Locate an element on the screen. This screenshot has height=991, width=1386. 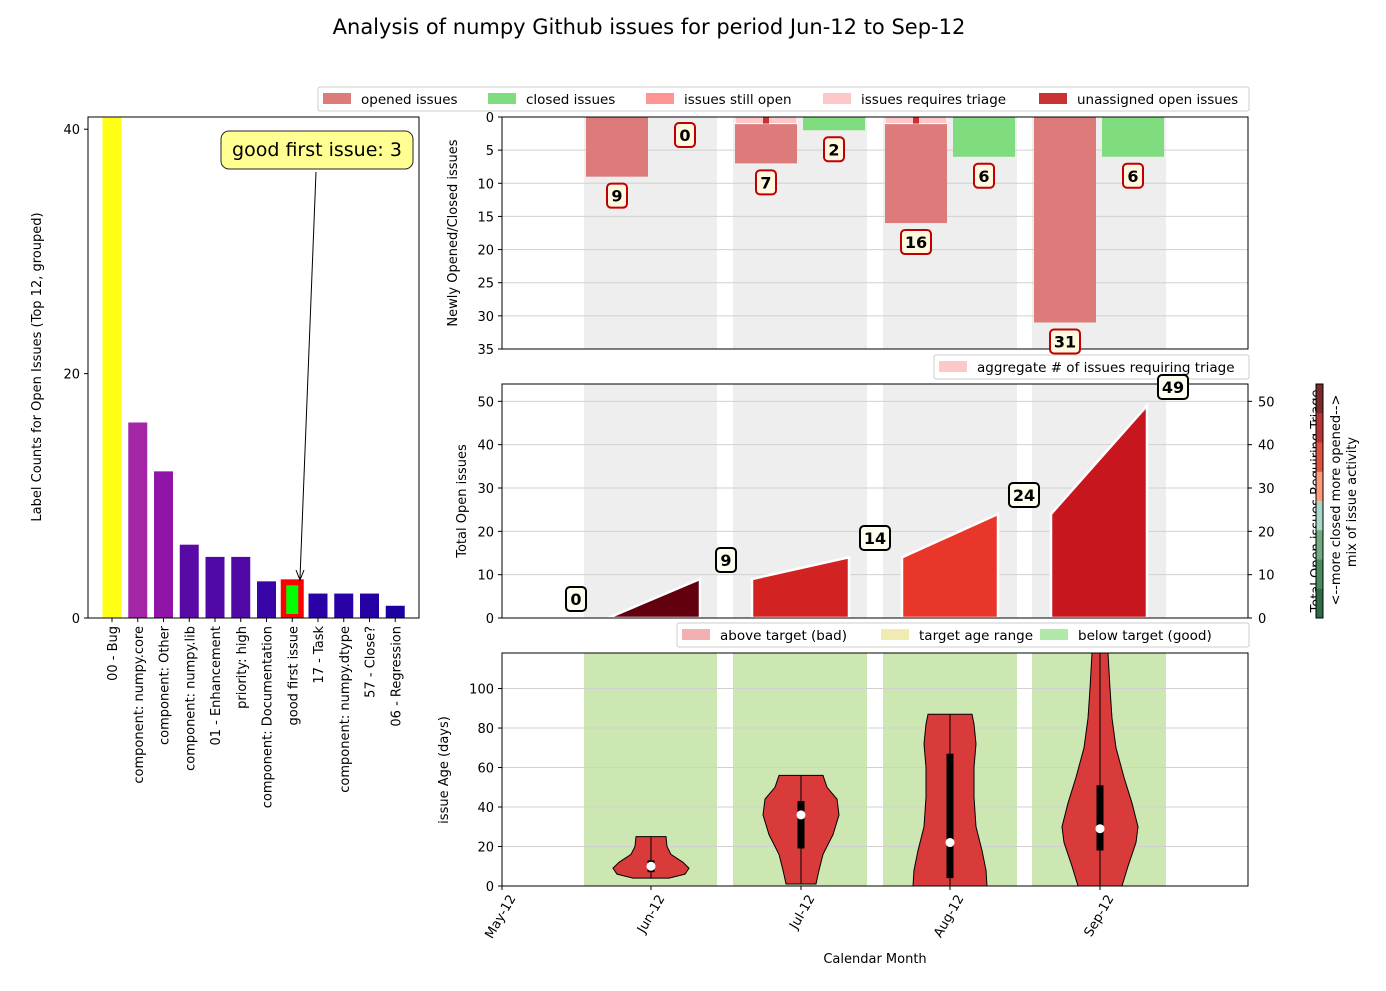
ytick-label-right: 10 is located at coordinates (1266, 576).